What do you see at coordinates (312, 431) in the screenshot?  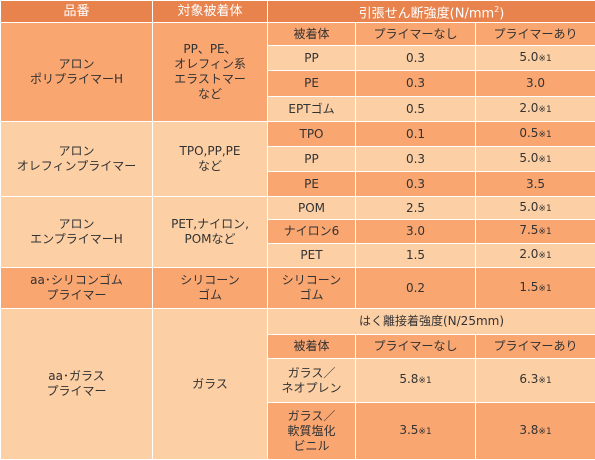 I see `substrate-name: ガラス／ 軟質塩化 ビニル` at bounding box center [312, 431].